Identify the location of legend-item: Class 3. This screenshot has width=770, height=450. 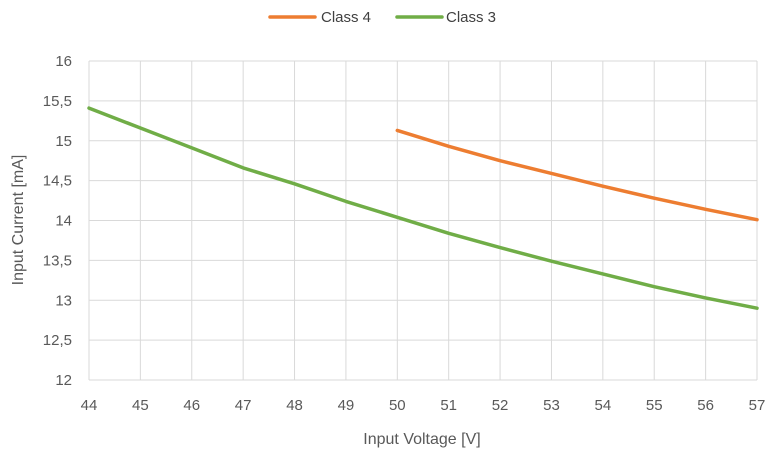
(445, 17).